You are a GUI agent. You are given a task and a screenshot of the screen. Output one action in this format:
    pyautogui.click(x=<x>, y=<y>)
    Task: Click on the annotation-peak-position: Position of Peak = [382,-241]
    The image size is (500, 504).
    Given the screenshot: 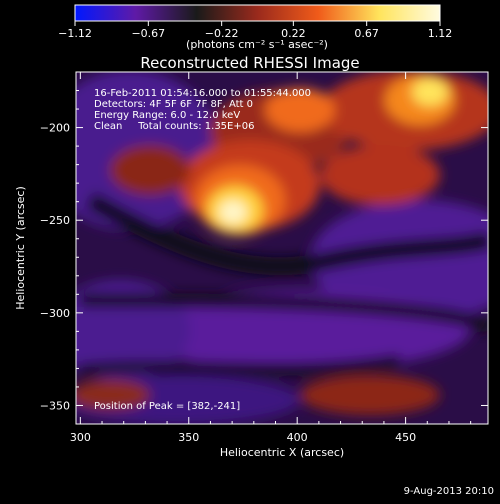 What is the action you would take?
    pyautogui.click(x=167, y=406)
    